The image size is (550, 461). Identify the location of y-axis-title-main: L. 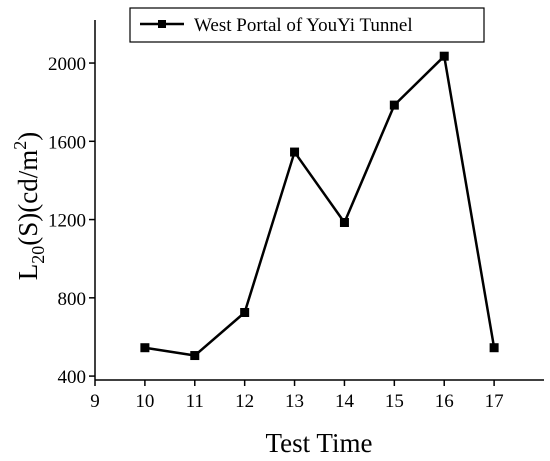
(28, 272).